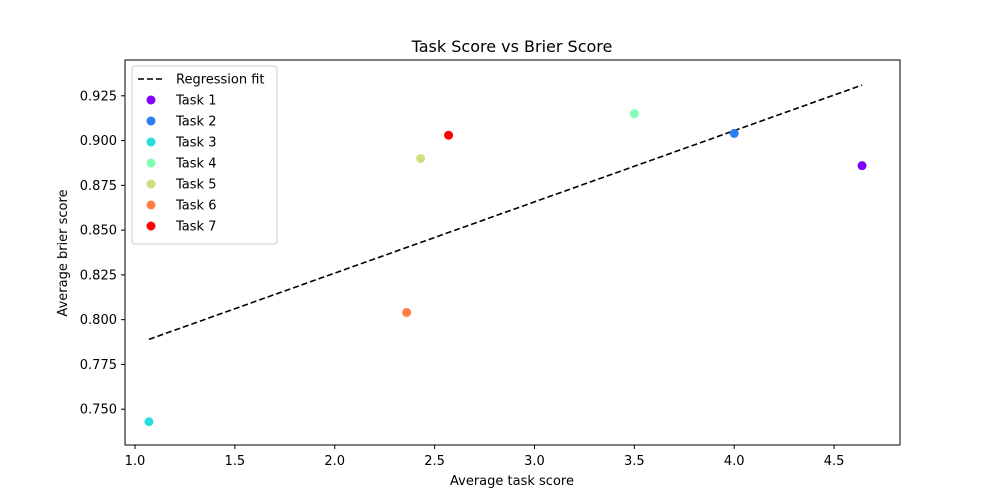 This screenshot has width=1000, height=500. What do you see at coordinates (98, 141) in the screenshot?
I see `y-tick-label: 0.900` at bounding box center [98, 141].